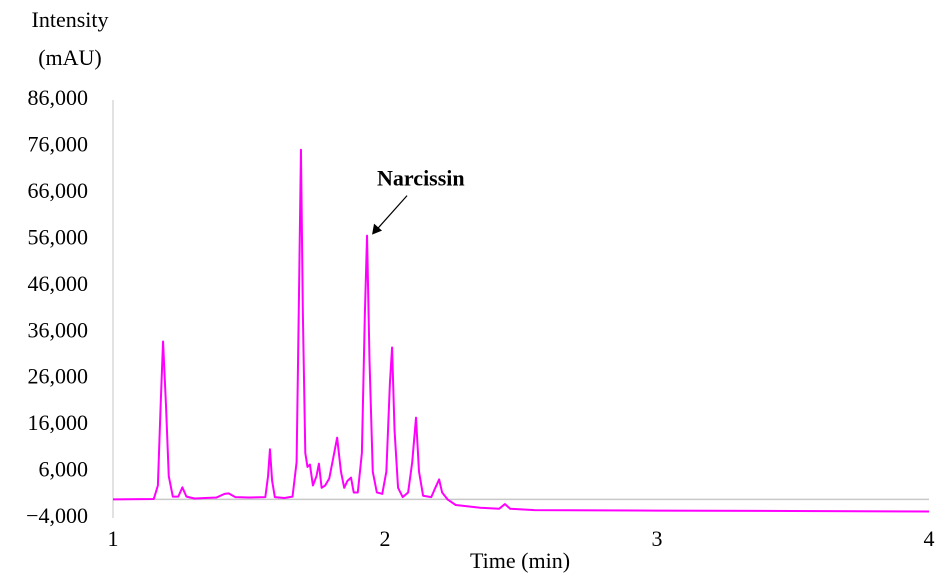  What do you see at coordinates (58, 422) in the screenshot?
I see `y-tick-label: 16,000` at bounding box center [58, 422].